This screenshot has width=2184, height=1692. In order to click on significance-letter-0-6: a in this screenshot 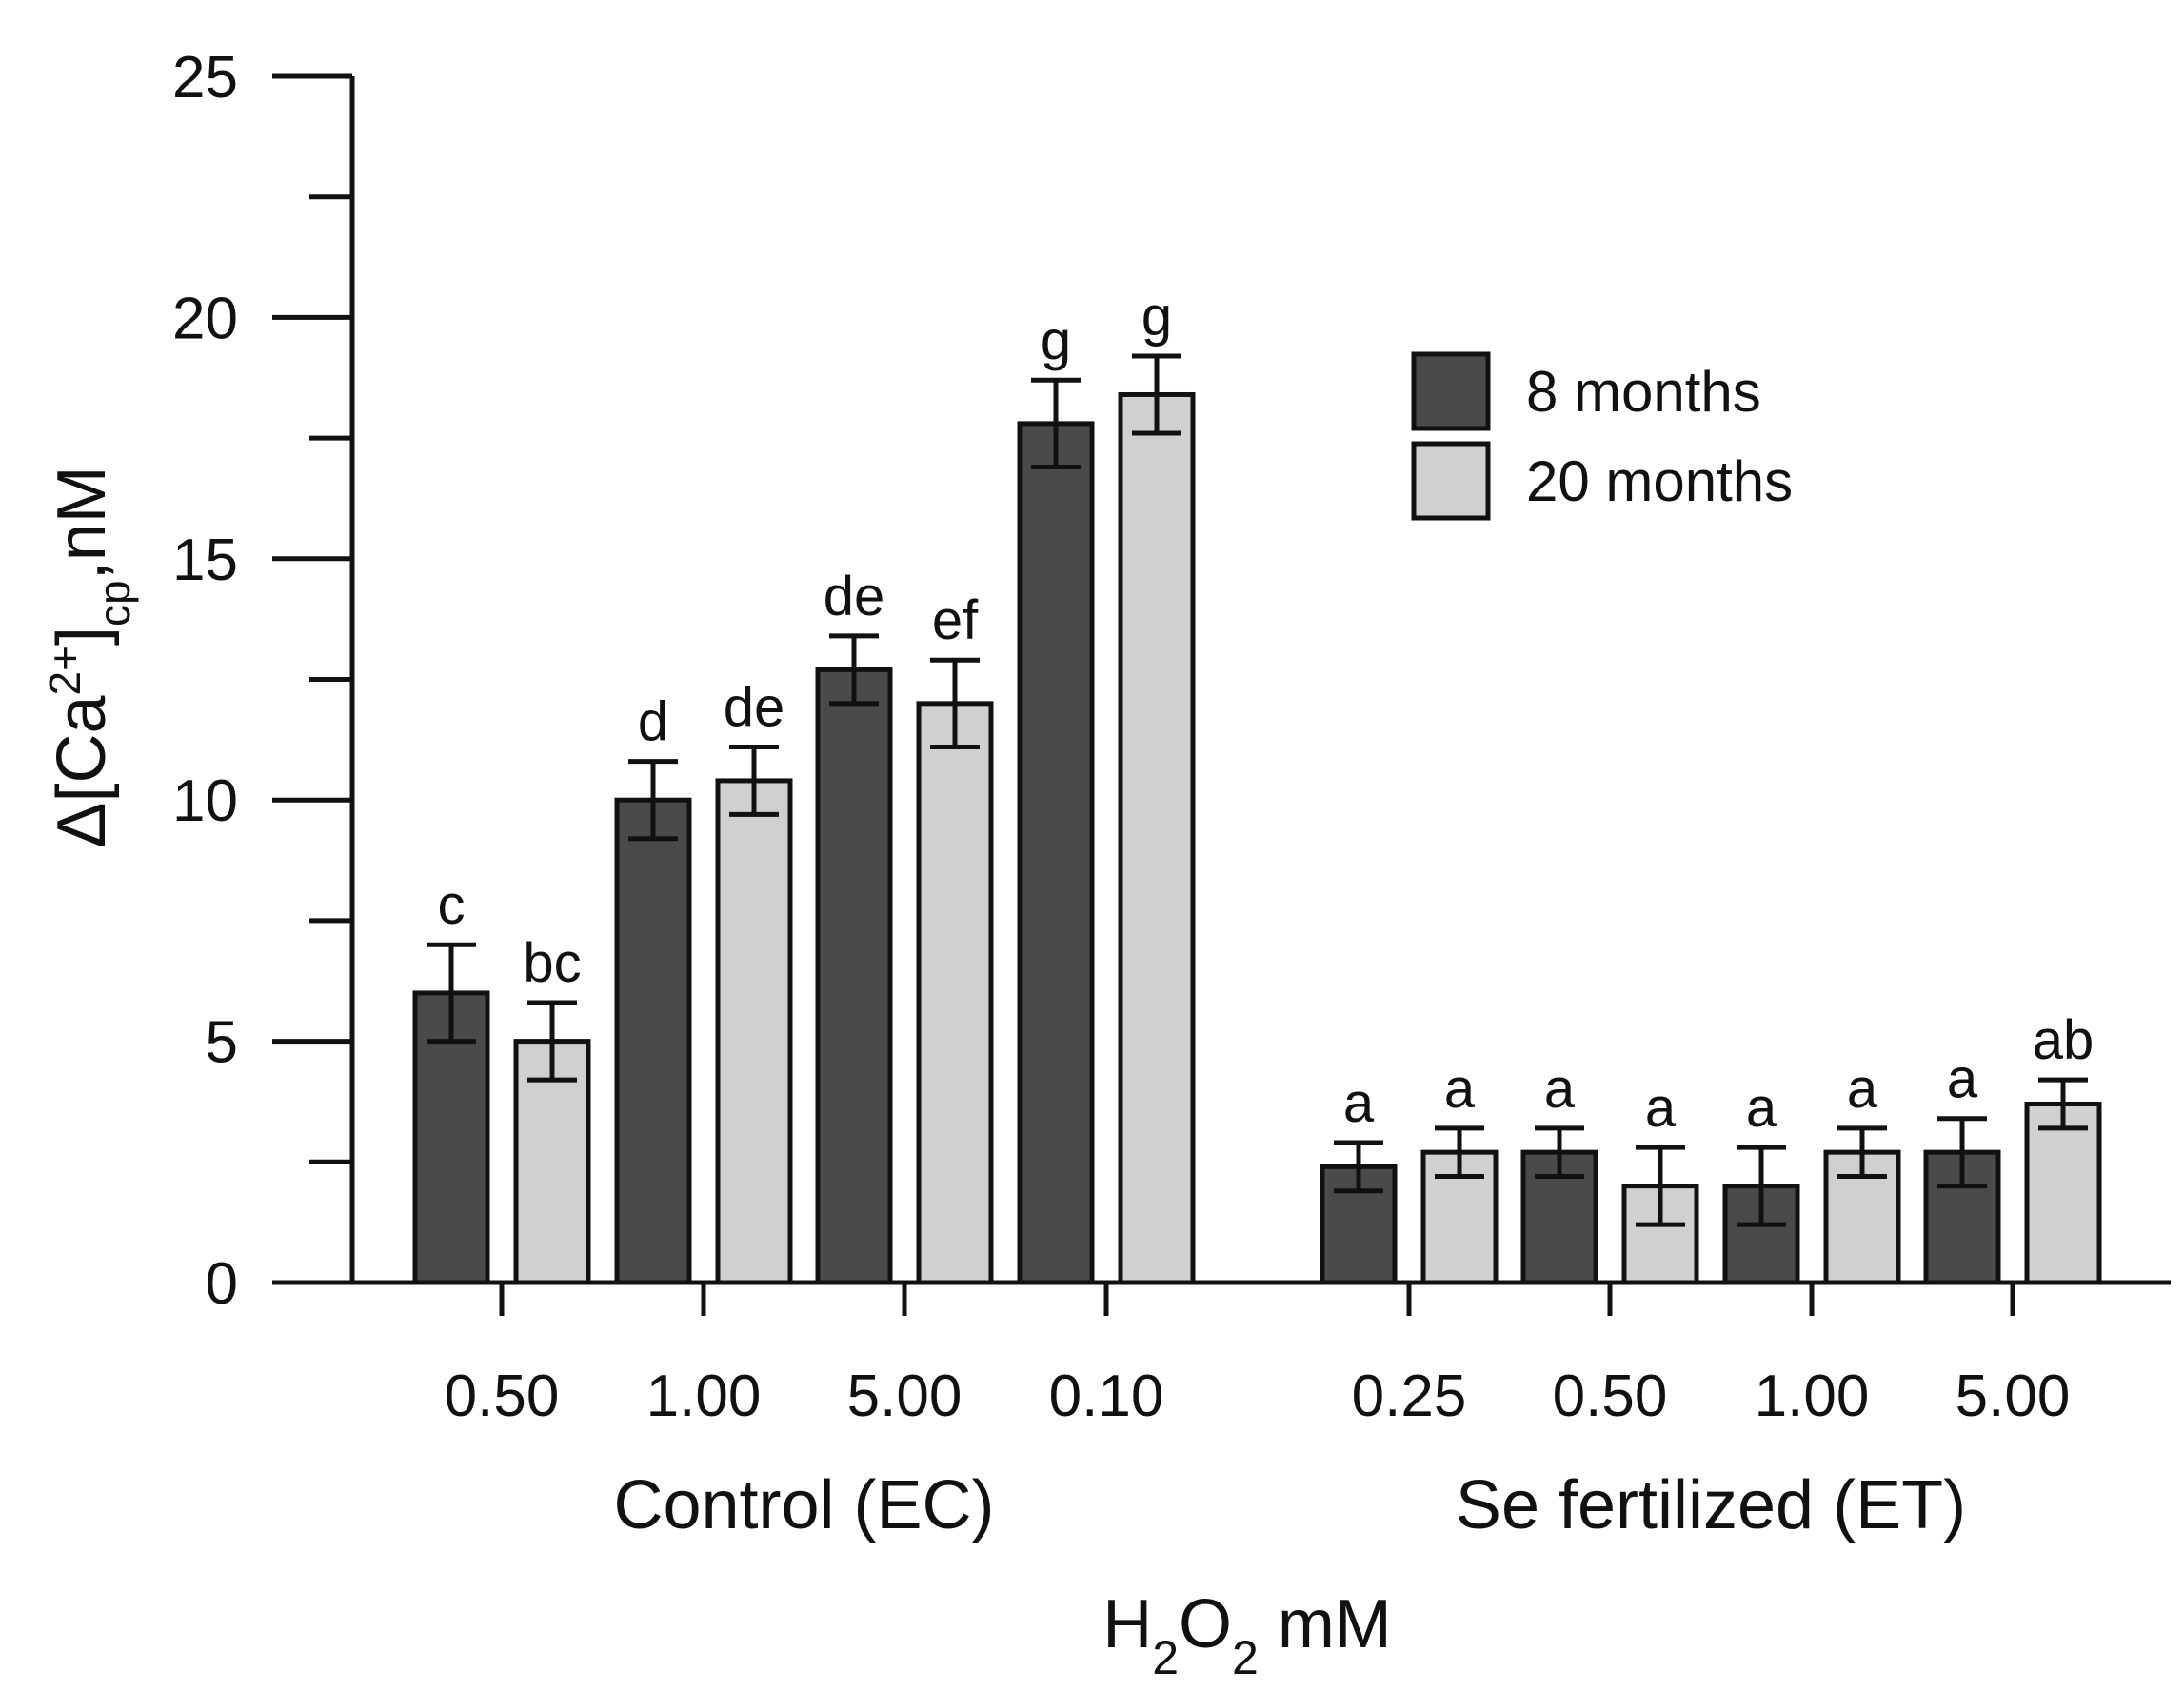, I will do `click(1761, 1108)`.